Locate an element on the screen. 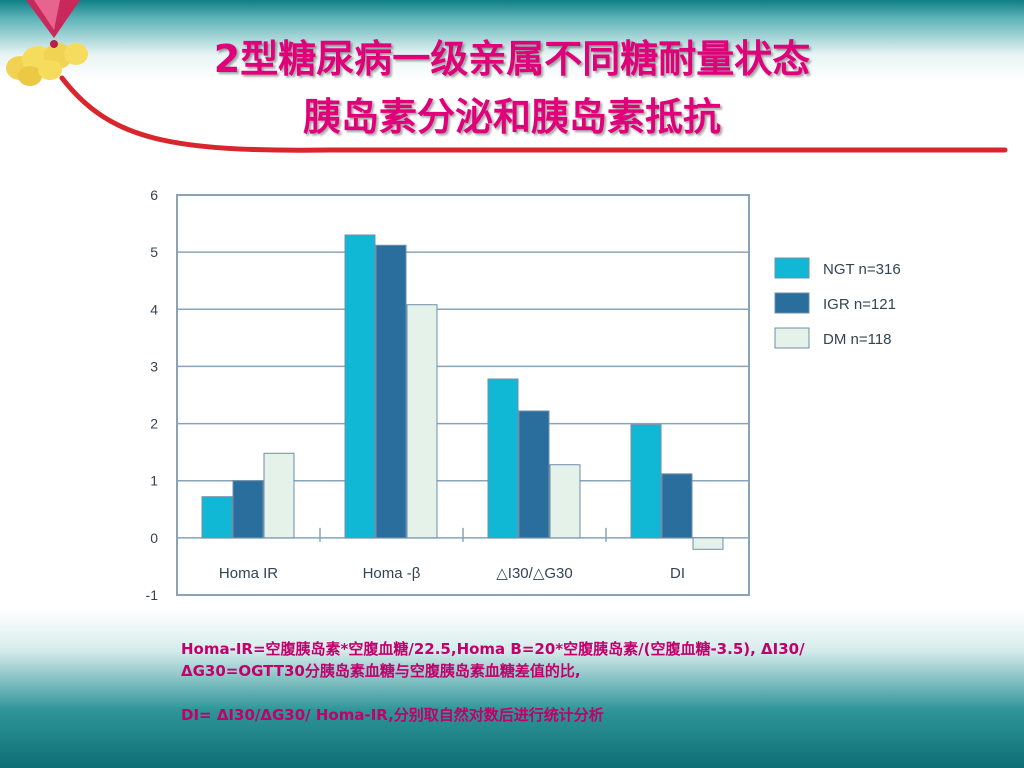 Image resolution: width=1024 pixels, height=768 pixels. y-tick-label: 0 is located at coordinates (154, 538).